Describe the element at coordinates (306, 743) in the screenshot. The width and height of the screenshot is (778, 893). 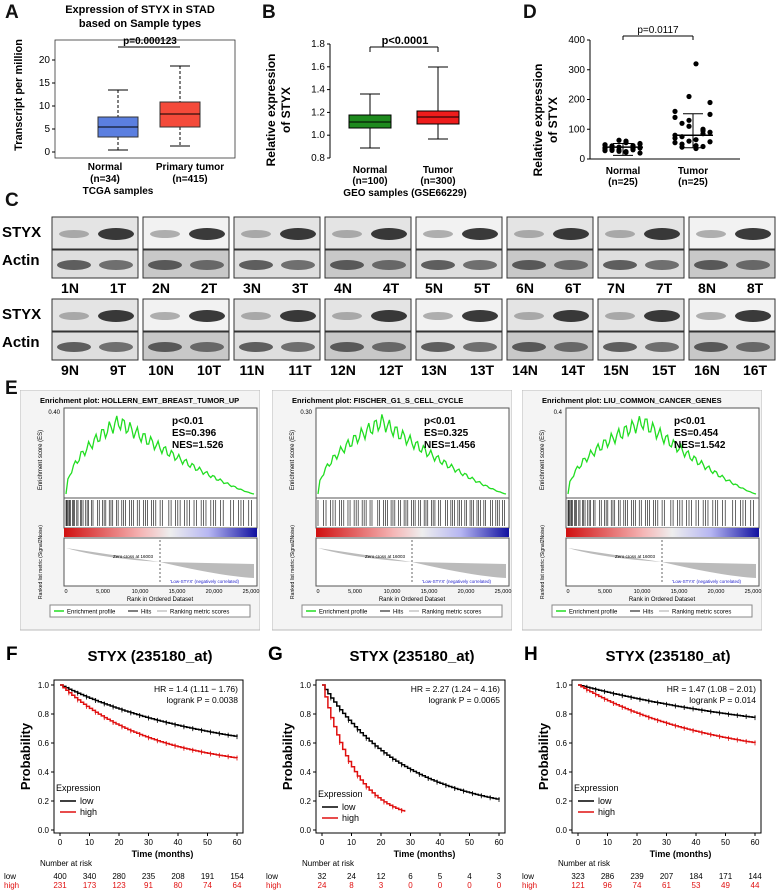
I see `km-ytick: 0.6` at that location.